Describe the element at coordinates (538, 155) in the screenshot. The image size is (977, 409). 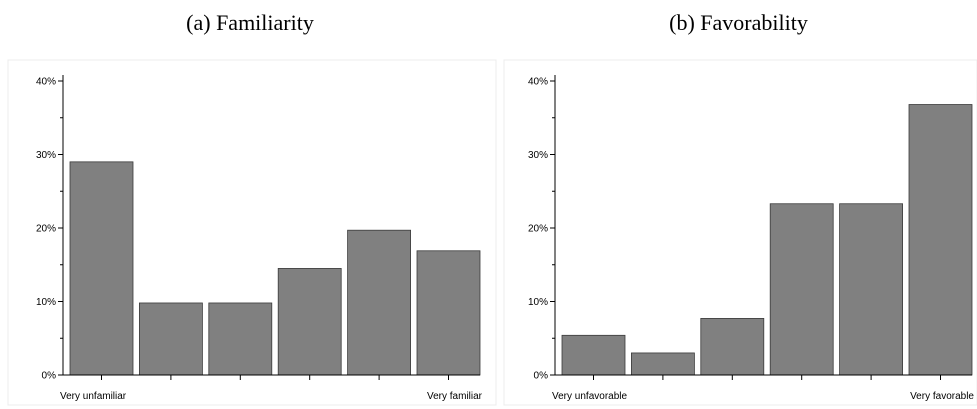
I see `favorability-y-tick-label: 30%` at that location.